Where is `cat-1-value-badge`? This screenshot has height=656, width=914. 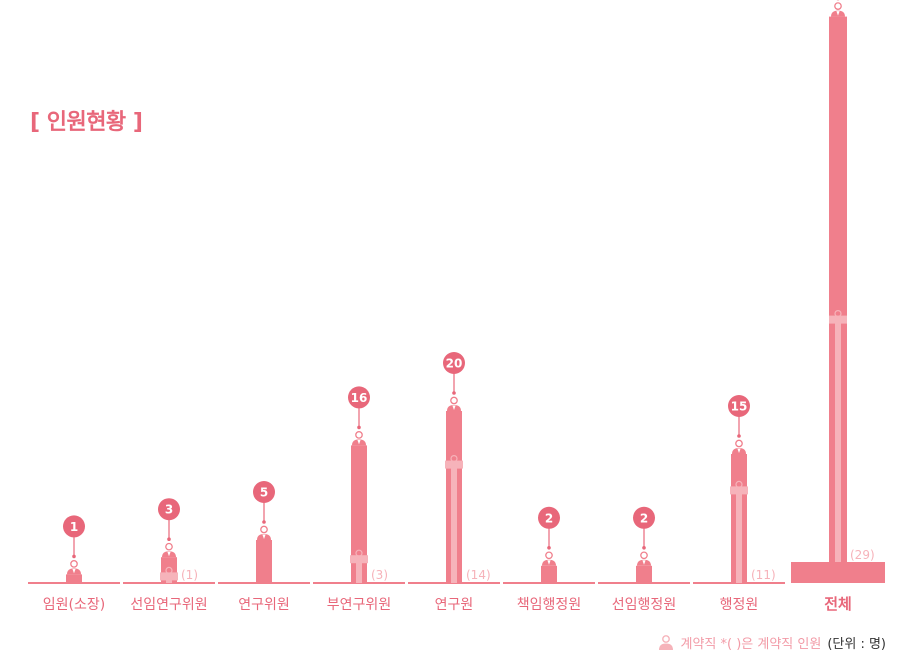 cat-1-value-badge is located at coordinates (169, 509).